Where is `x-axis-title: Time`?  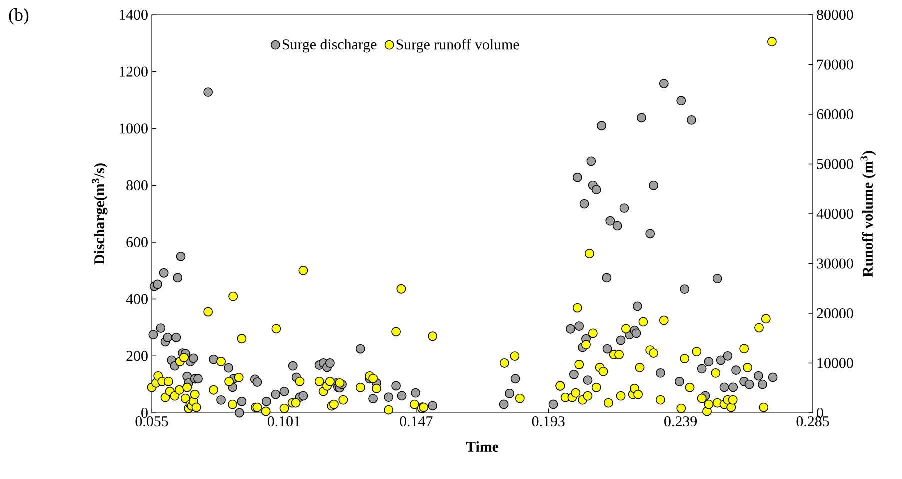 x-axis-title: Time is located at coordinates (482, 447).